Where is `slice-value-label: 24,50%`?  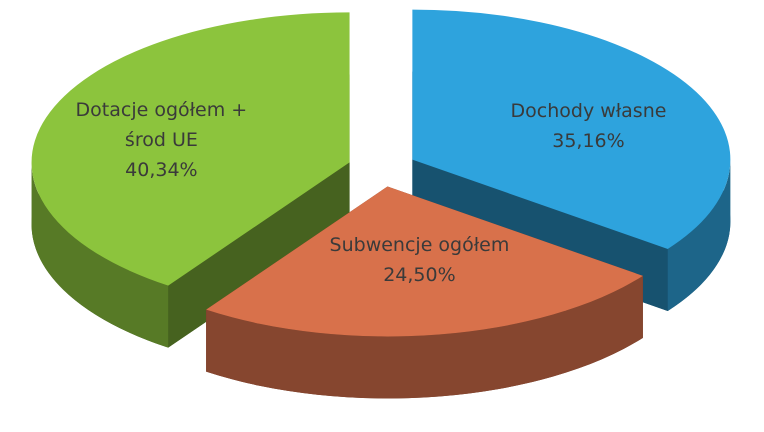
slice-value-label: 24,50% is located at coordinates (419, 275).